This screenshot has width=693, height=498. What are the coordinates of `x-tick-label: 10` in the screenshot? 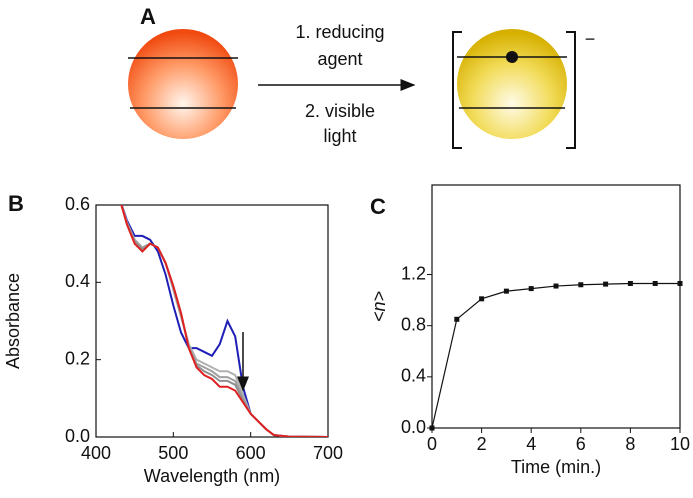 It's located at (680, 444).